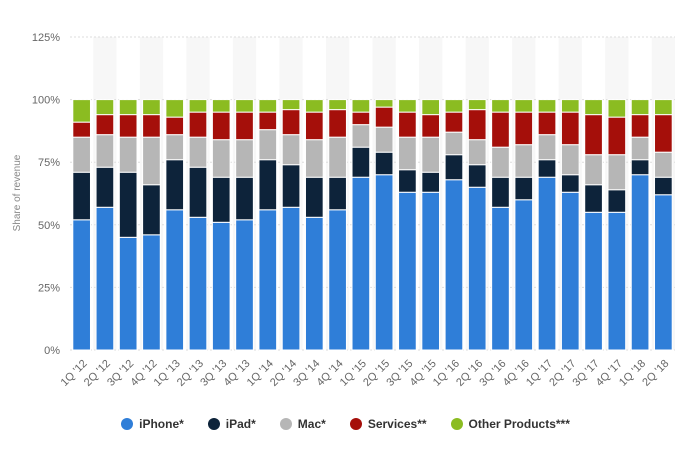  I want to click on legend-item: Other Products***, so click(510, 424).